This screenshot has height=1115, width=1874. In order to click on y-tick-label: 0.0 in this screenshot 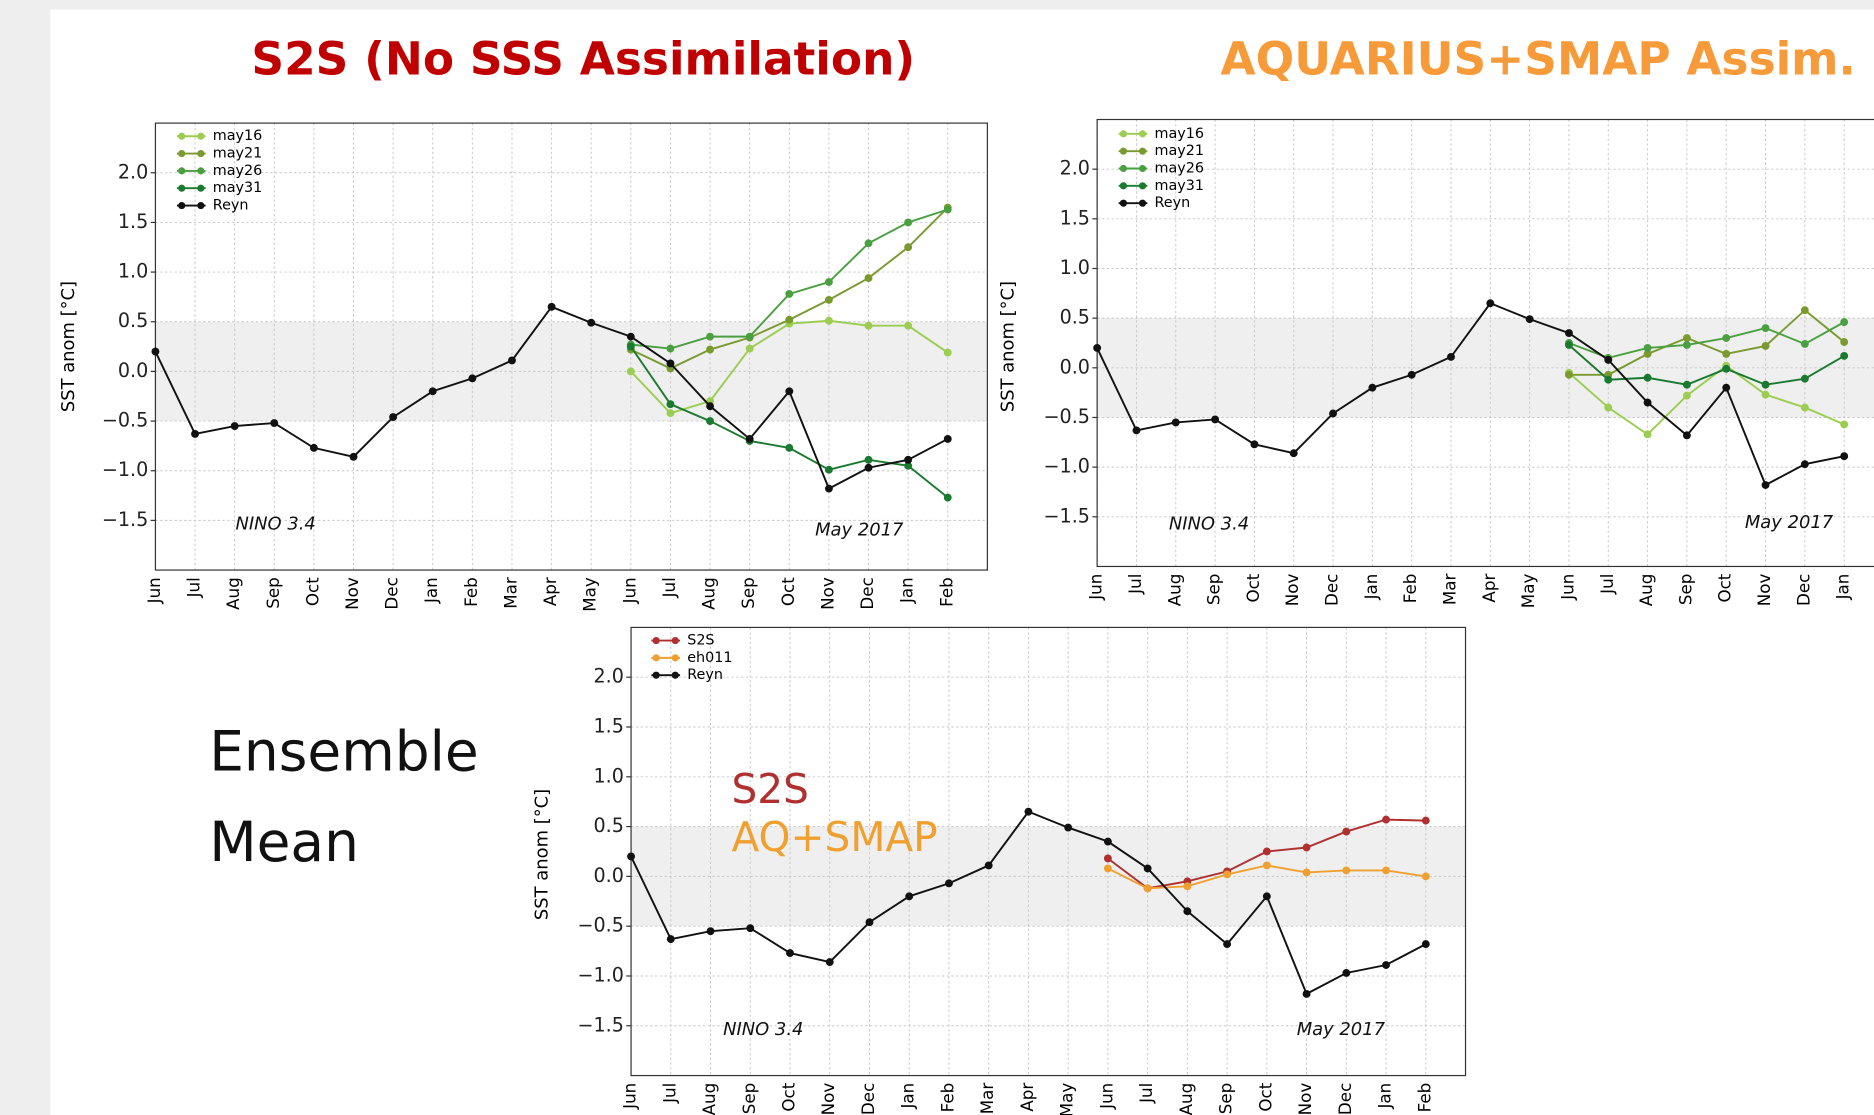, I will do `click(609, 875)`.